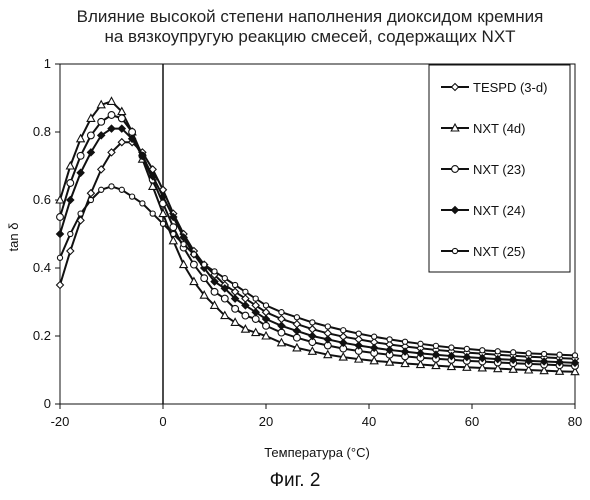 The height and width of the screenshot is (500, 590). Describe the element at coordinates (369, 421) in the screenshot. I see `x-tick-label: 40` at that location.